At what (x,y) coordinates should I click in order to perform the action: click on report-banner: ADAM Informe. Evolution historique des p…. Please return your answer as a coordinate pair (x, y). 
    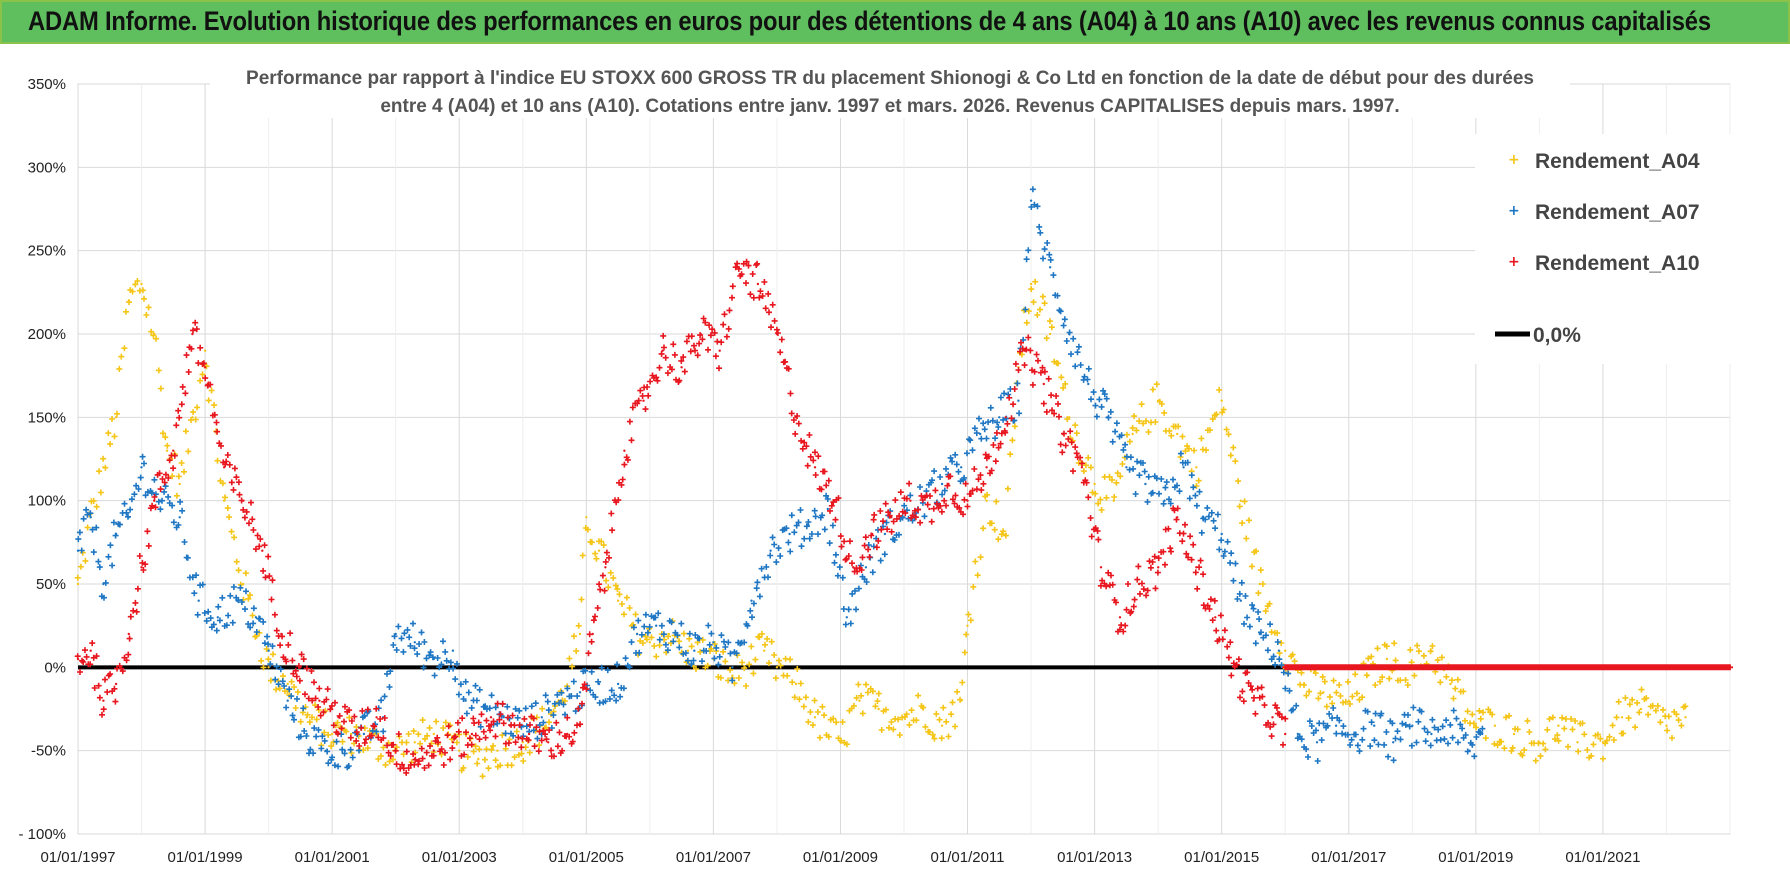
    Looking at the image, I should click on (895, 22).